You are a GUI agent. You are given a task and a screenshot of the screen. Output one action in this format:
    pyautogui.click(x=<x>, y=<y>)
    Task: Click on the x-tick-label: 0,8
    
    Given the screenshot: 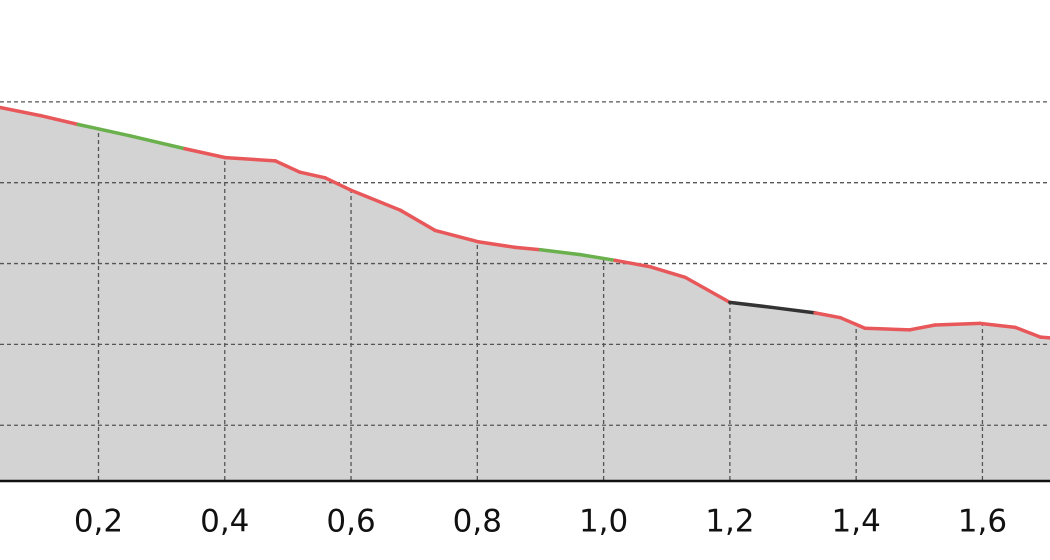 What is the action you would take?
    pyautogui.click(x=477, y=522)
    